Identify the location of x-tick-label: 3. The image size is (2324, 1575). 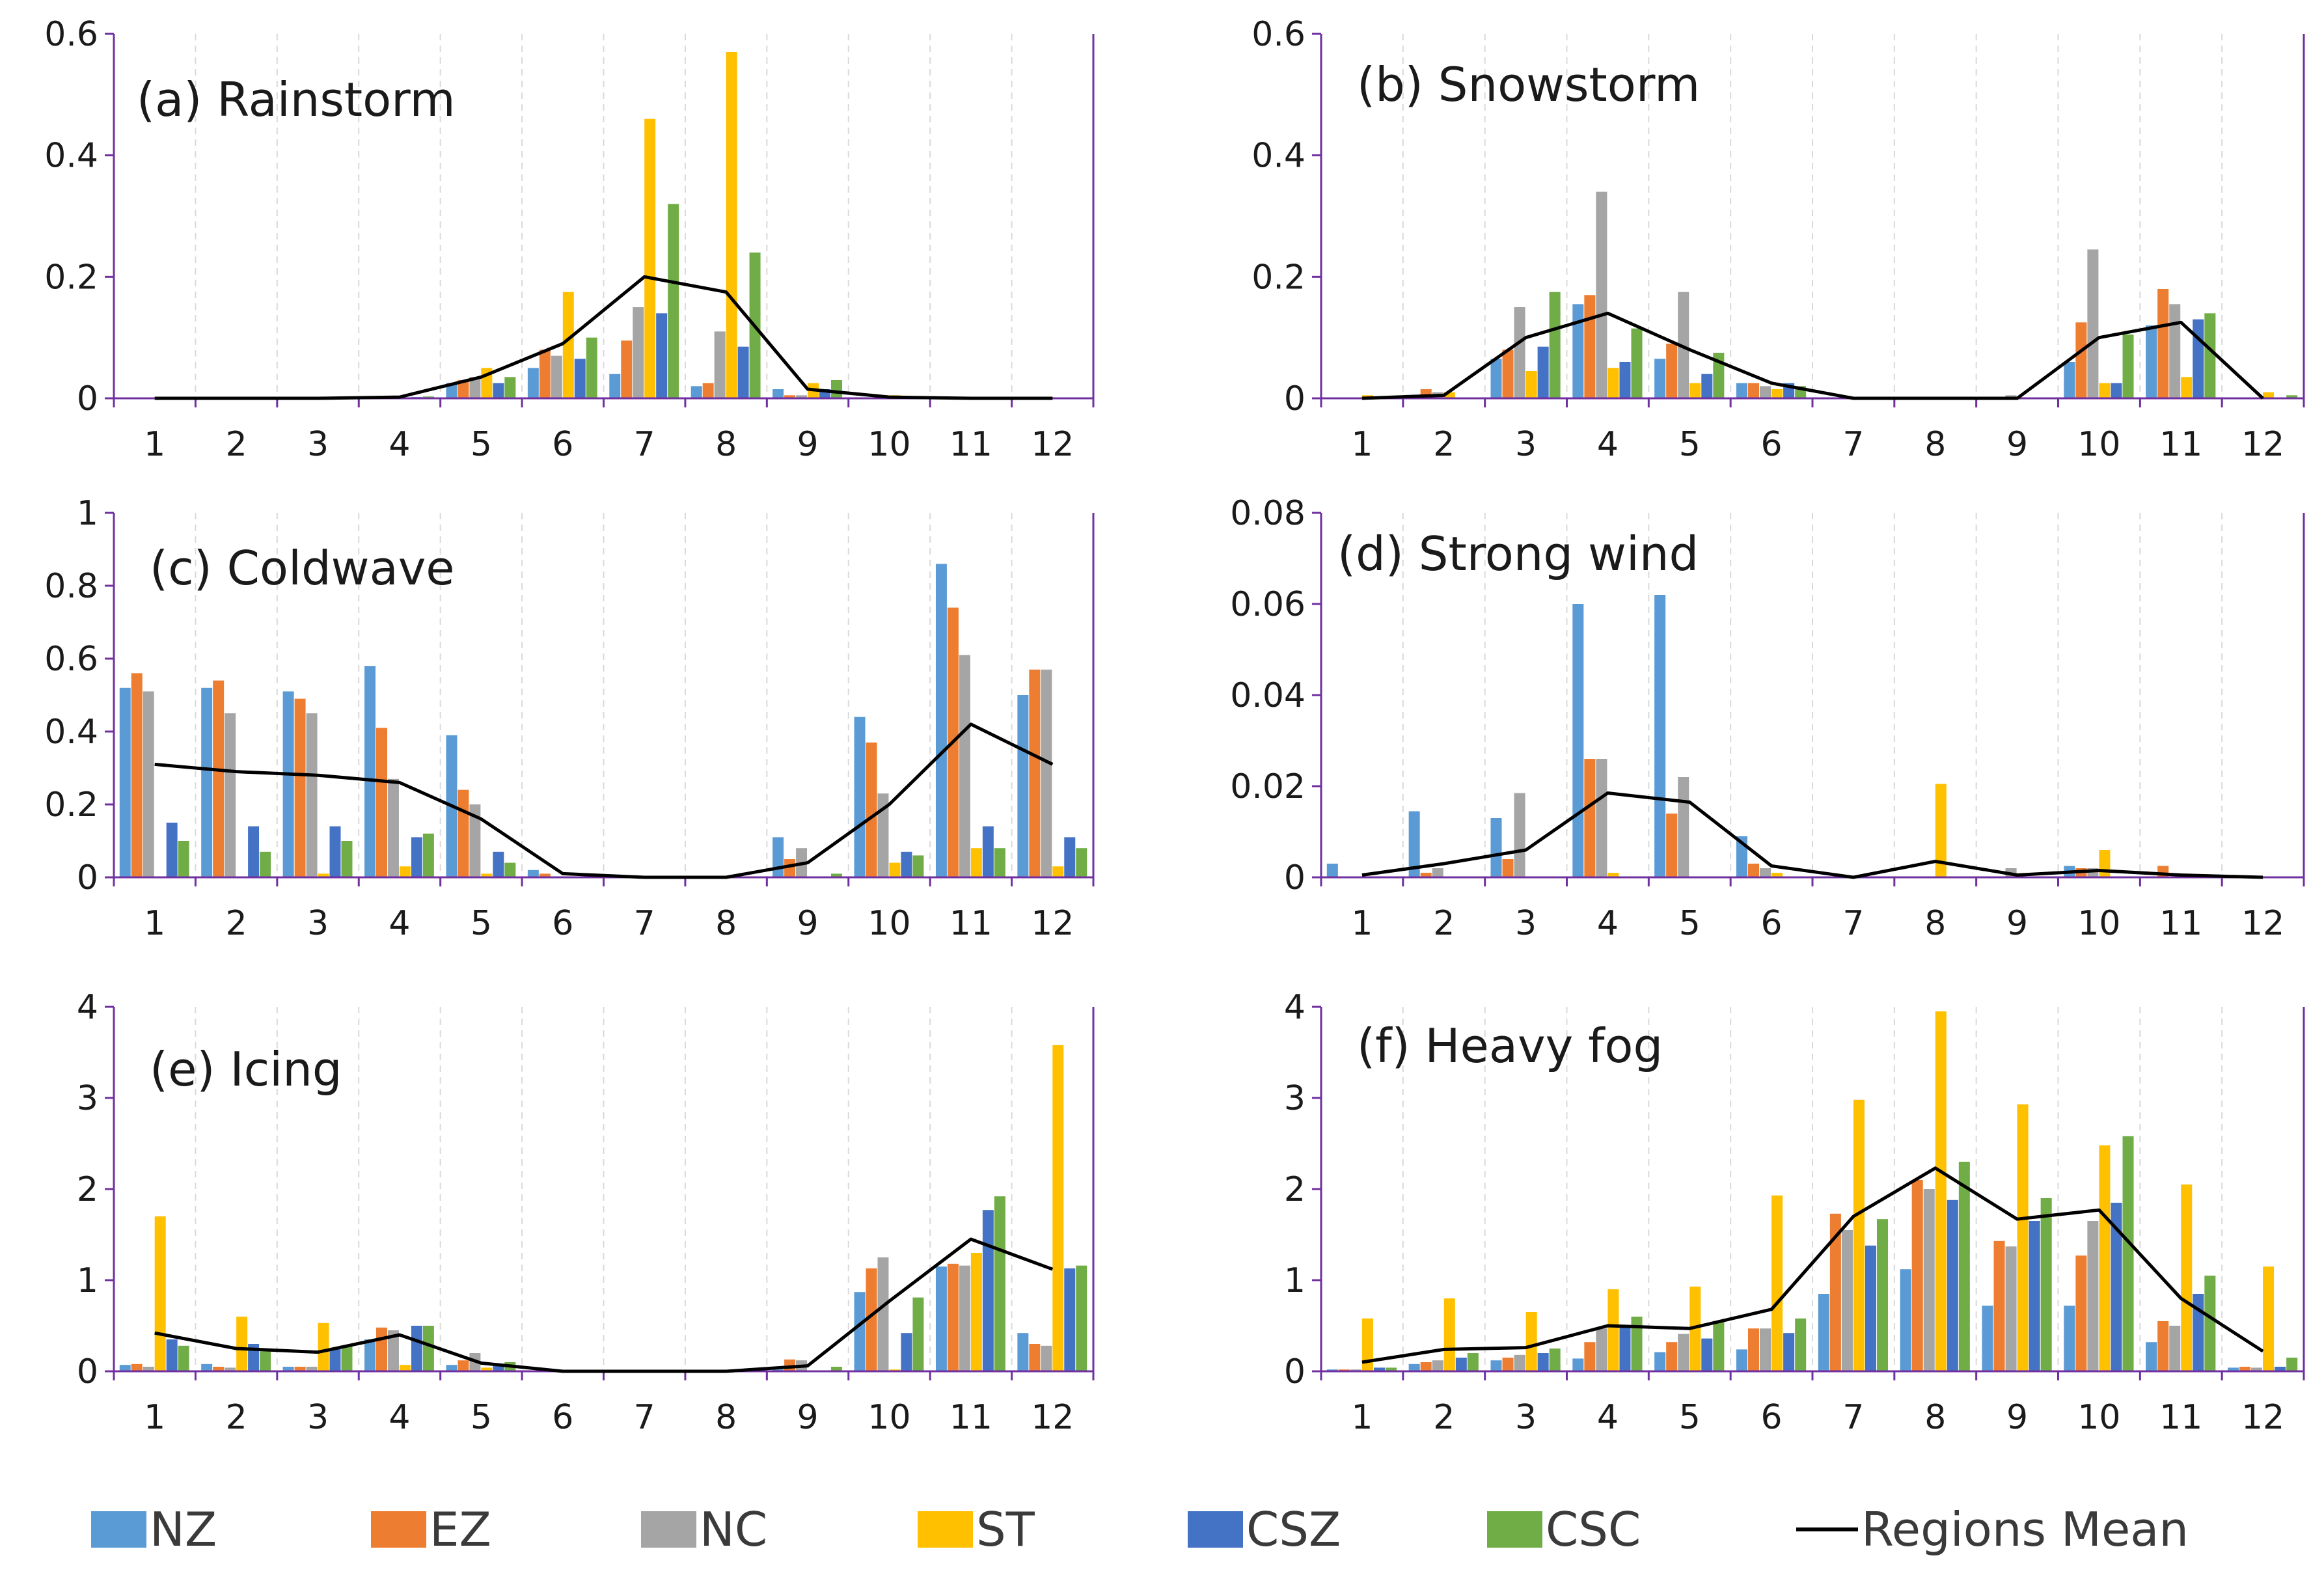
(318, 1417).